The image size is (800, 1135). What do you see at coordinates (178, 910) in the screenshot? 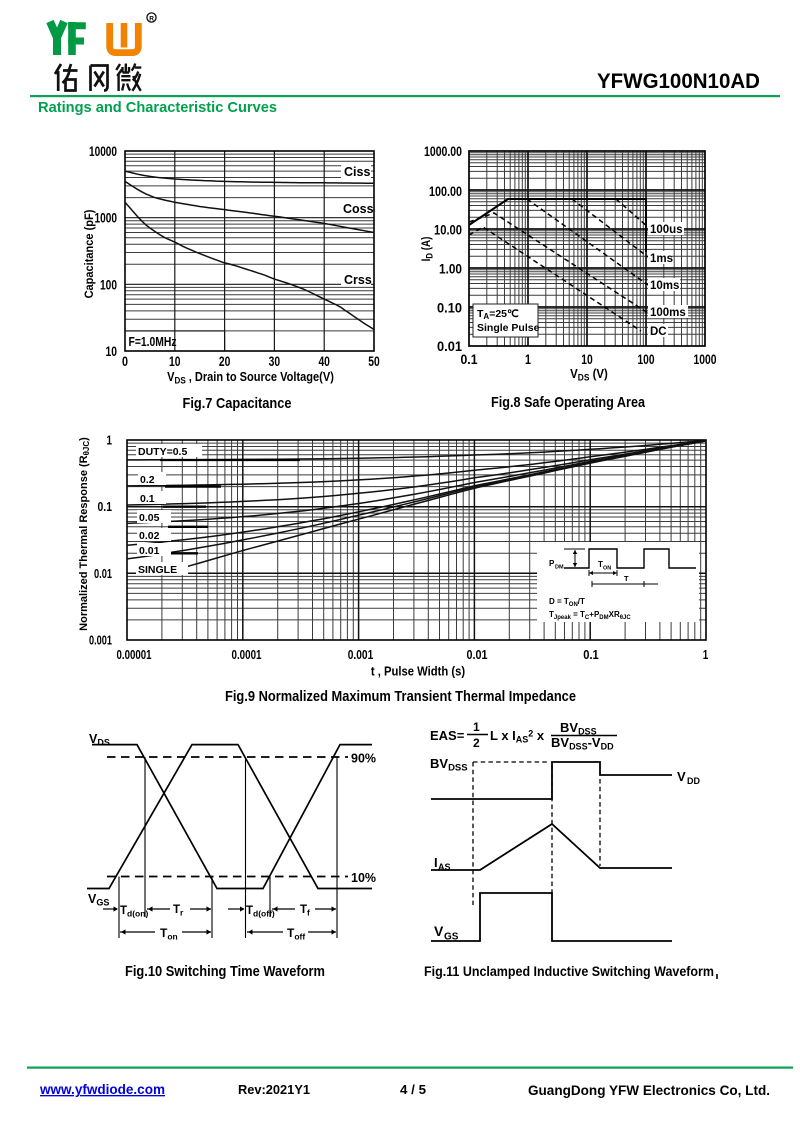
I see `svg-text: Tr` at bounding box center [178, 910].